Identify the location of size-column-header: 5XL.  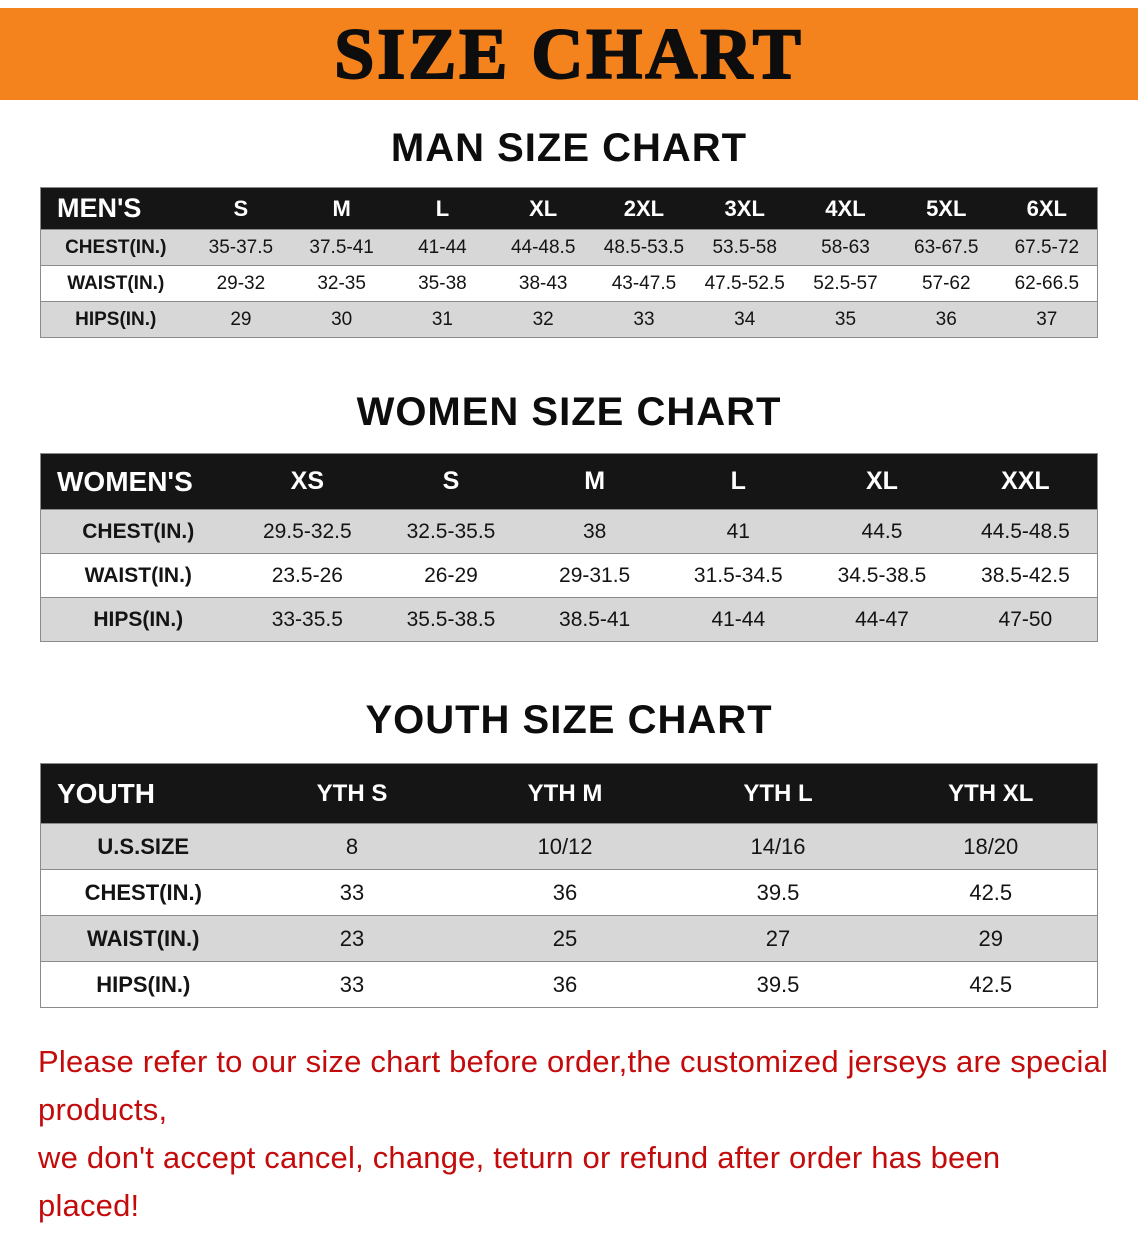
(946, 208).